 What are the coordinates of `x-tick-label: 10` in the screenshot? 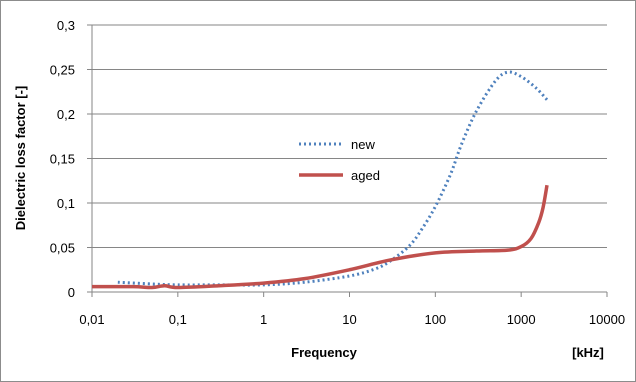 It's located at (349, 319).